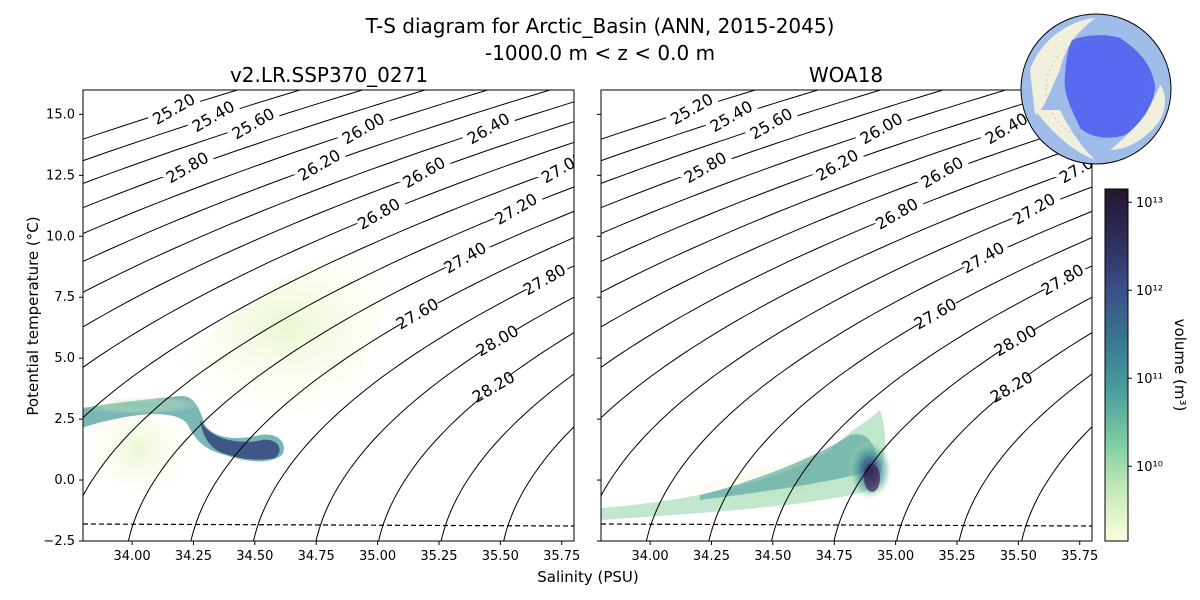 This screenshot has height=600, width=1200. What do you see at coordinates (60, 114) in the screenshot?
I see `y-tick-label: 15.0` at bounding box center [60, 114].